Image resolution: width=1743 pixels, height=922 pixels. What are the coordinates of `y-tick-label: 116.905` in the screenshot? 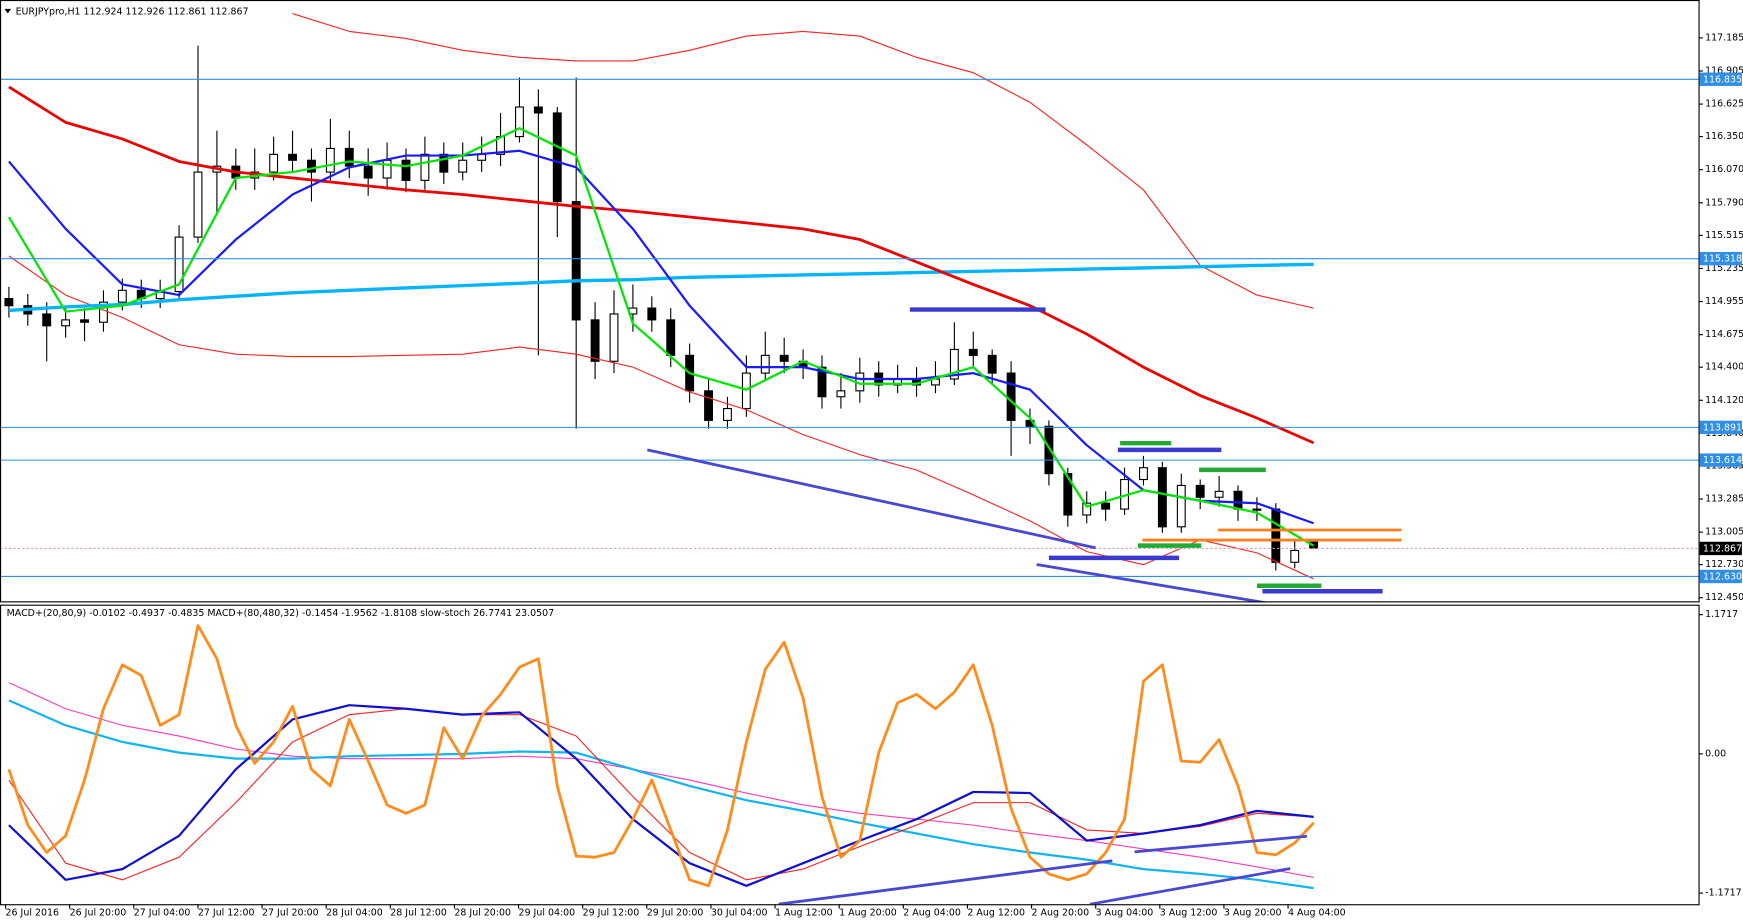 It's located at (1724, 70).